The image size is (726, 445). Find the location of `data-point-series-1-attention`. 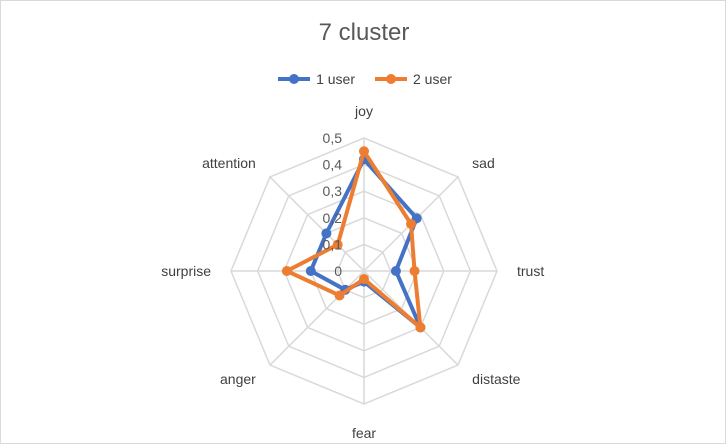

data-point-series-1-attention is located at coordinates (326, 233).